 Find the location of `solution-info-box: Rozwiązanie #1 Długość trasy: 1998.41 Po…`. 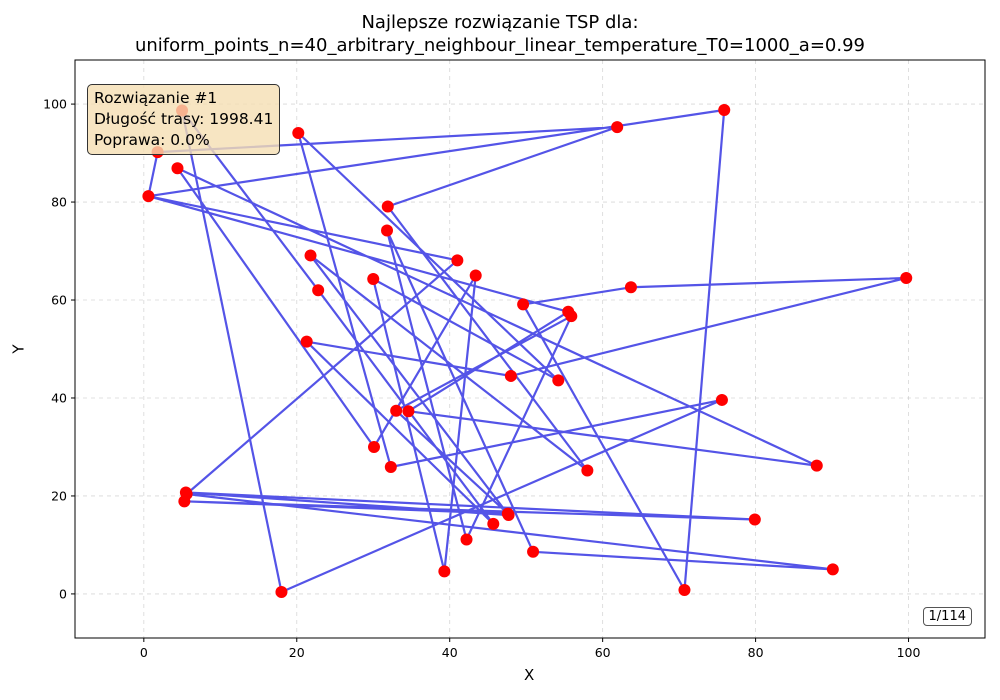

solution-info-box: Rozwiązanie #1 Długość trasy: 1998.41 Po… is located at coordinates (184, 119).